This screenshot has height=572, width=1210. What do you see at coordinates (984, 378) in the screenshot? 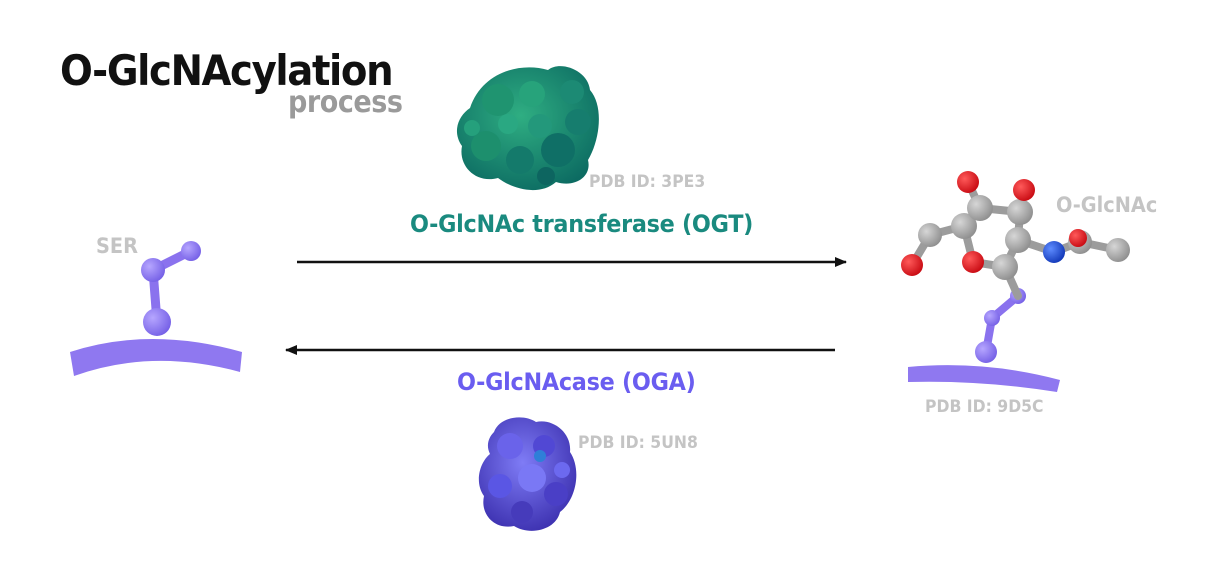
I see `protein-backbone-right` at bounding box center [984, 378].